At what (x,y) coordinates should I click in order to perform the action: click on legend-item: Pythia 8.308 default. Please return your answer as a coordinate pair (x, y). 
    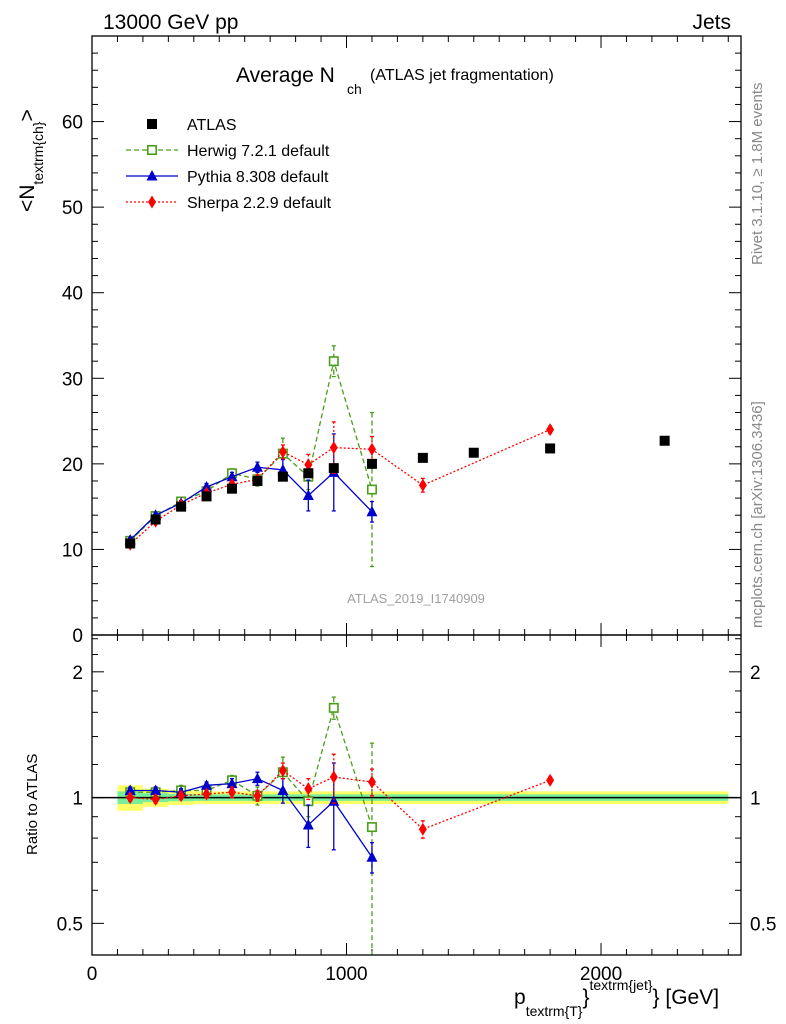
    Looking at the image, I should click on (227, 177).